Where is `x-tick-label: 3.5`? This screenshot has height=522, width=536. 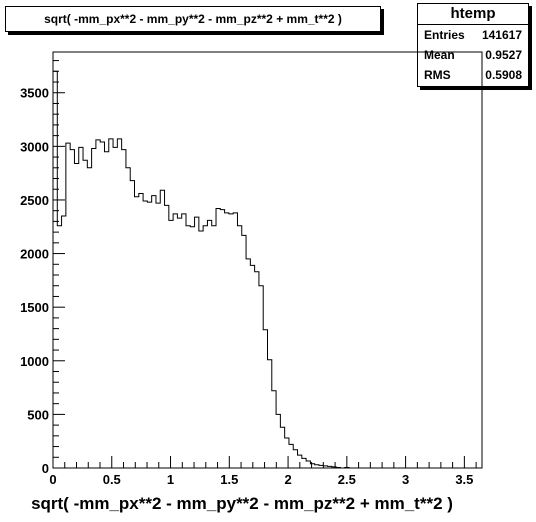 x-tick-label: 3.5 is located at coordinates (464, 479).